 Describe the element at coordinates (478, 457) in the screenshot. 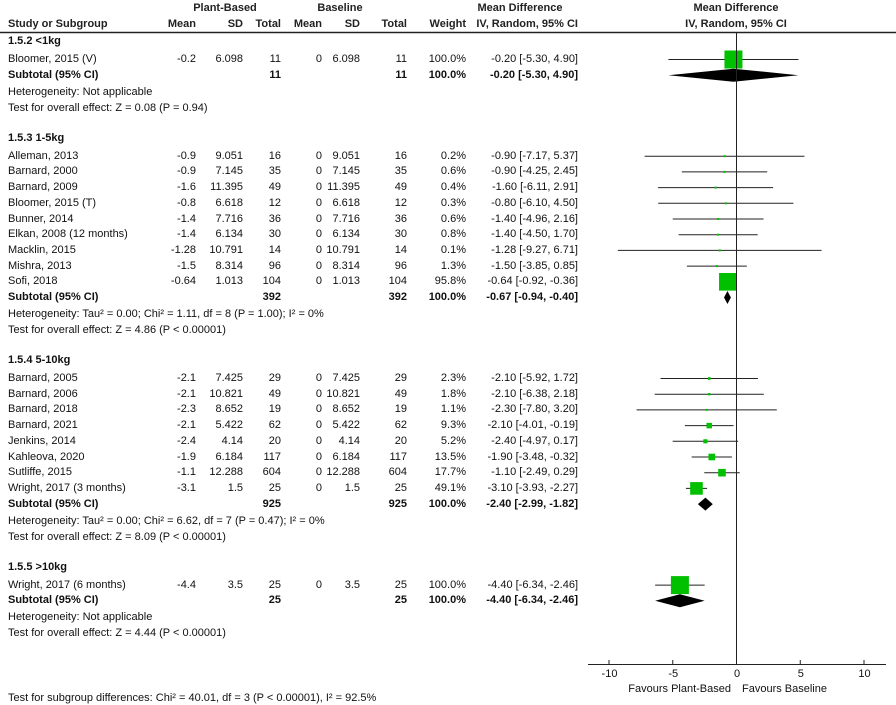

I see `study-ci: -1.90 [-3.48, -0.32]` at that location.